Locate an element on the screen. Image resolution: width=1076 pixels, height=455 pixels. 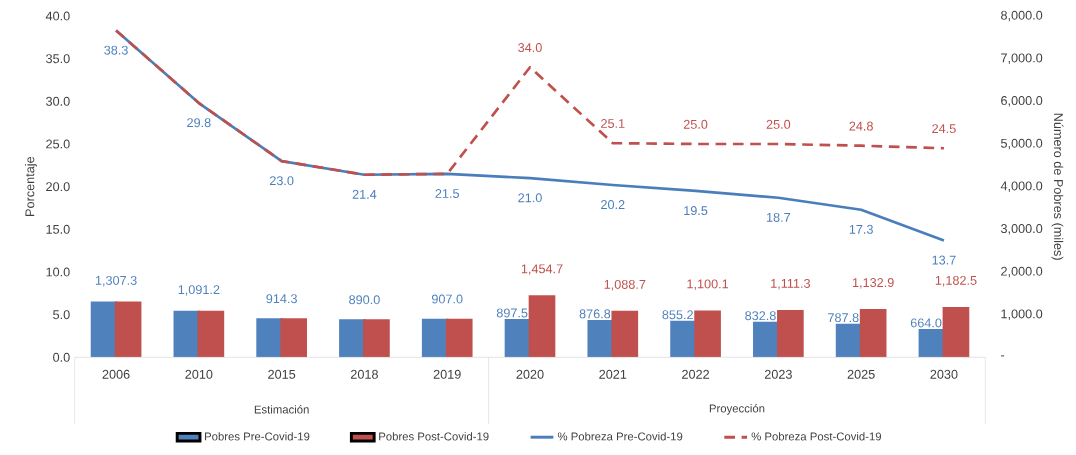
data-label: 1,132.9 is located at coordinates (873, 283).